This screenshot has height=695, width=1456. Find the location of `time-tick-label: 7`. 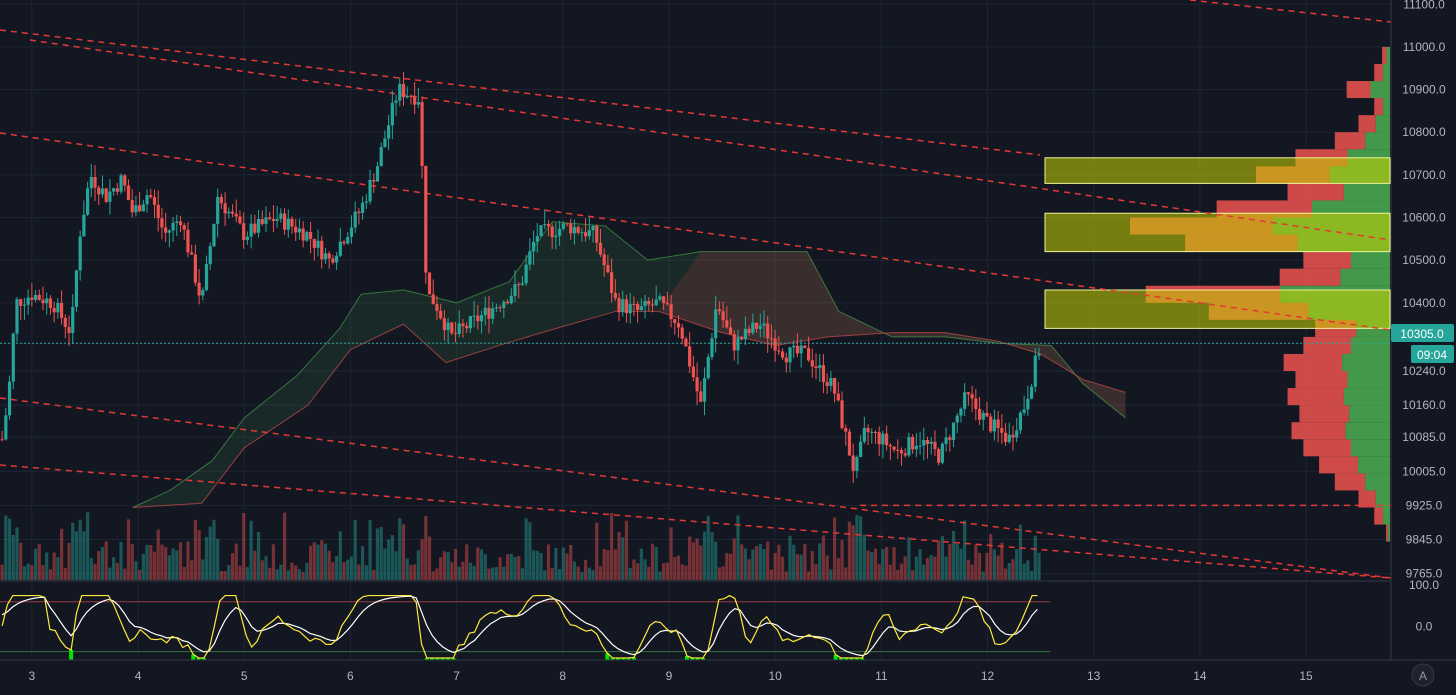

time-tick-label: 7 is located at coordinates (456, 676).